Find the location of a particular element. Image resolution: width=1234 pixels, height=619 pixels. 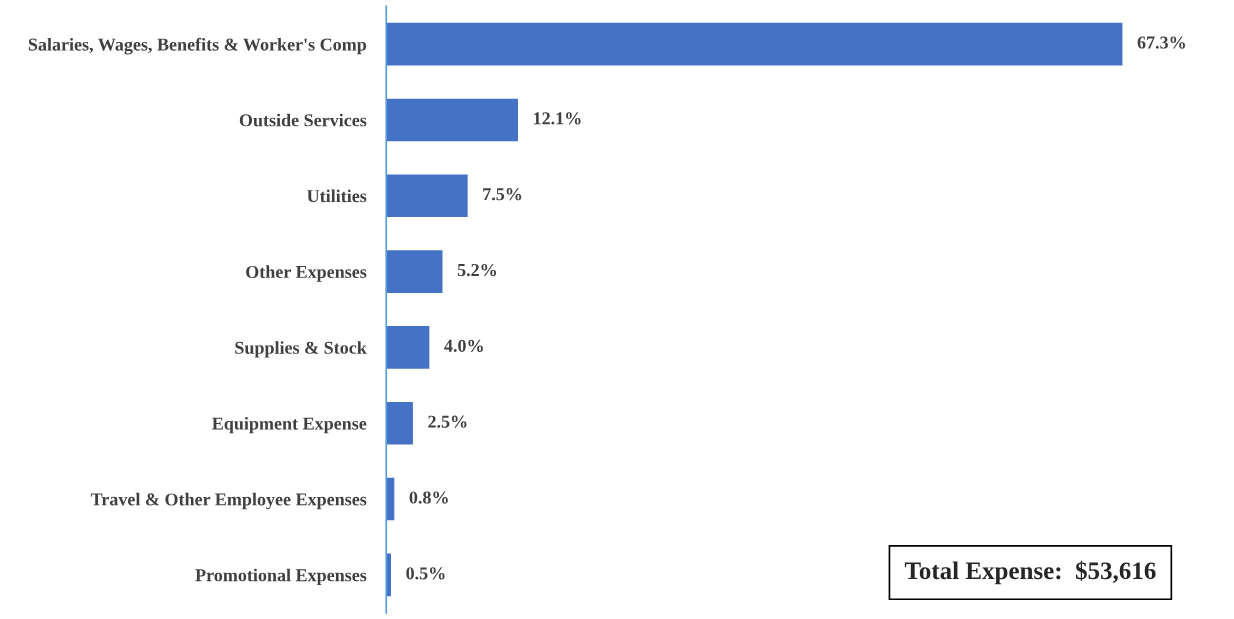

y-tick-label: Salaries, Wages, Benefits & Worker's Comp is located at coordinates (197, 46).